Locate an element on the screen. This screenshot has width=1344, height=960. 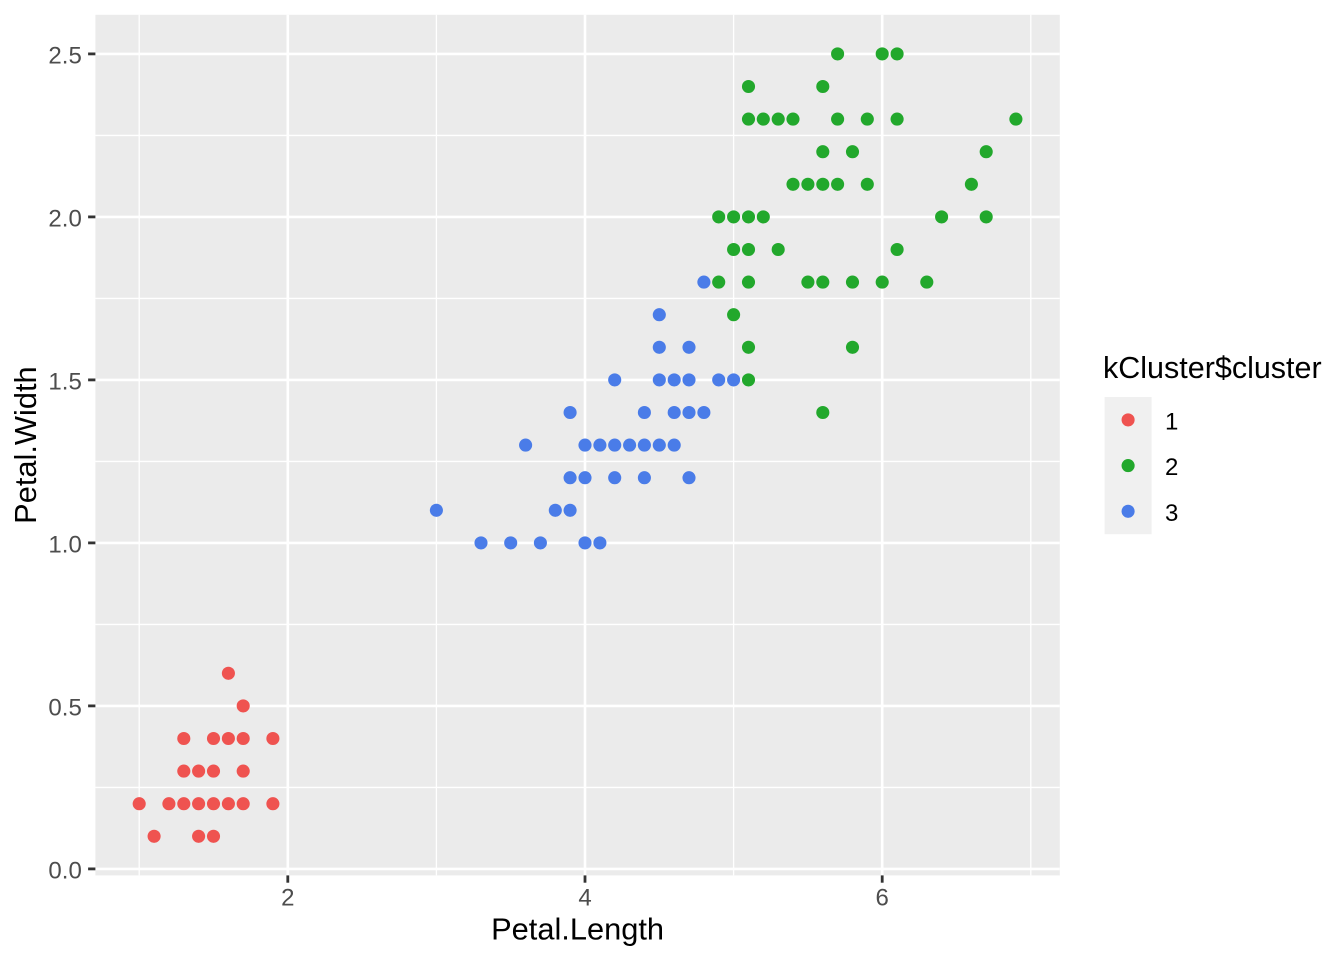
svg-text: 1.0 is located at coordinates (64, 544).